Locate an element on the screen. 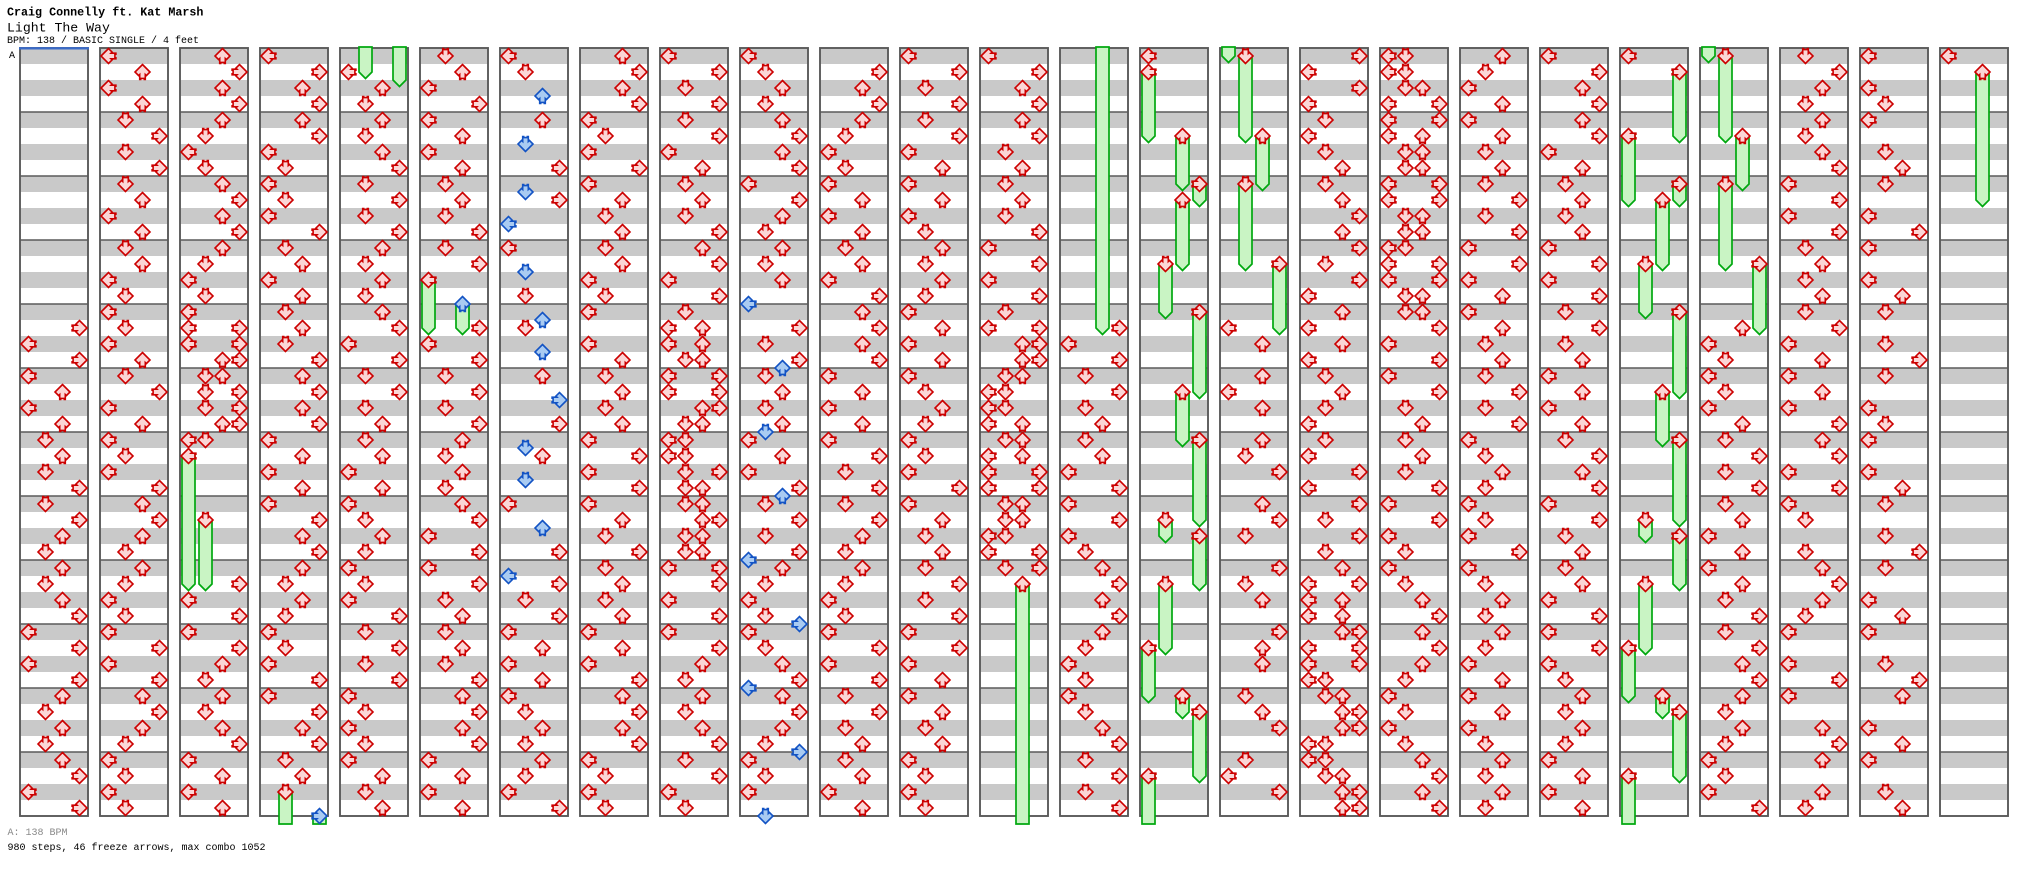 The height and width of the screenshot is (876, 2032). svg-text: A: 138 BPM is located at coordinates (38, 833).